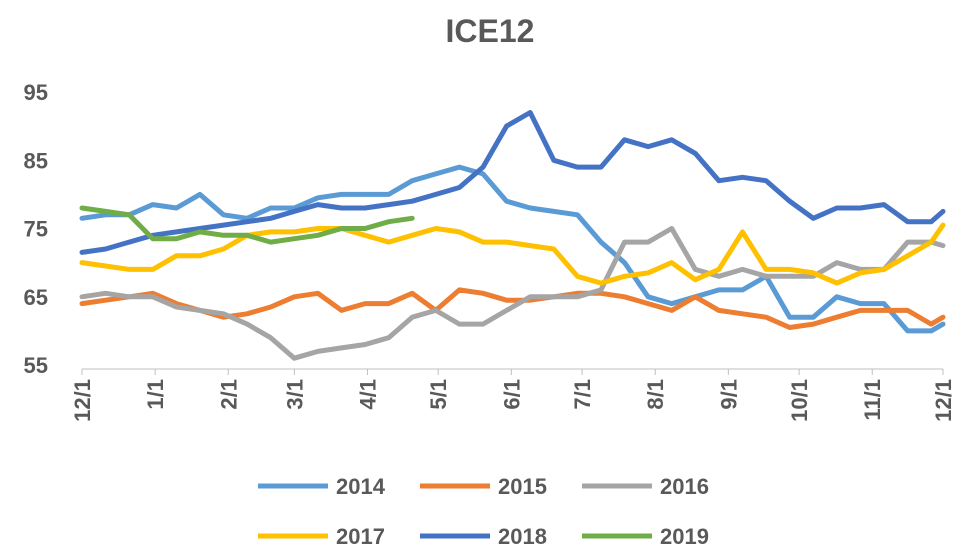 This screenshot has height=551, width=963. Describe the element at coordinates (511, 394) in the screenshot. I see `x-tick-label: 6/1` at that location.